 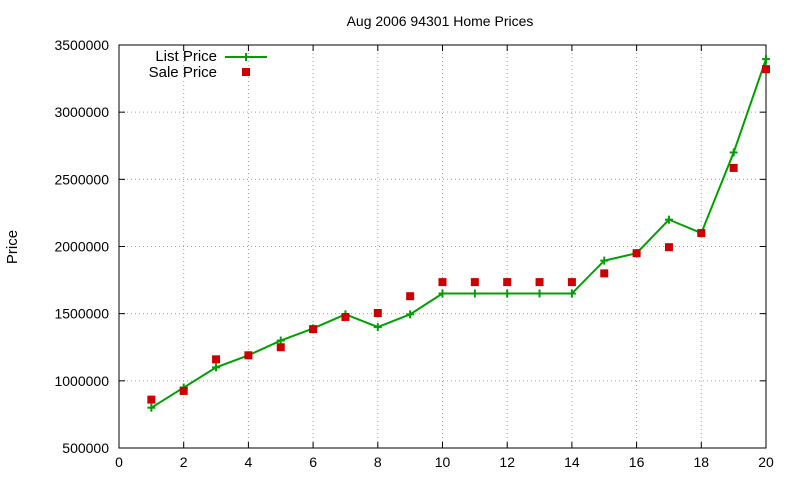 What do you see at coordinates (507, 462) in the screenshot?
I see `x-tick-label: 12` at bounding box center [507, 462].